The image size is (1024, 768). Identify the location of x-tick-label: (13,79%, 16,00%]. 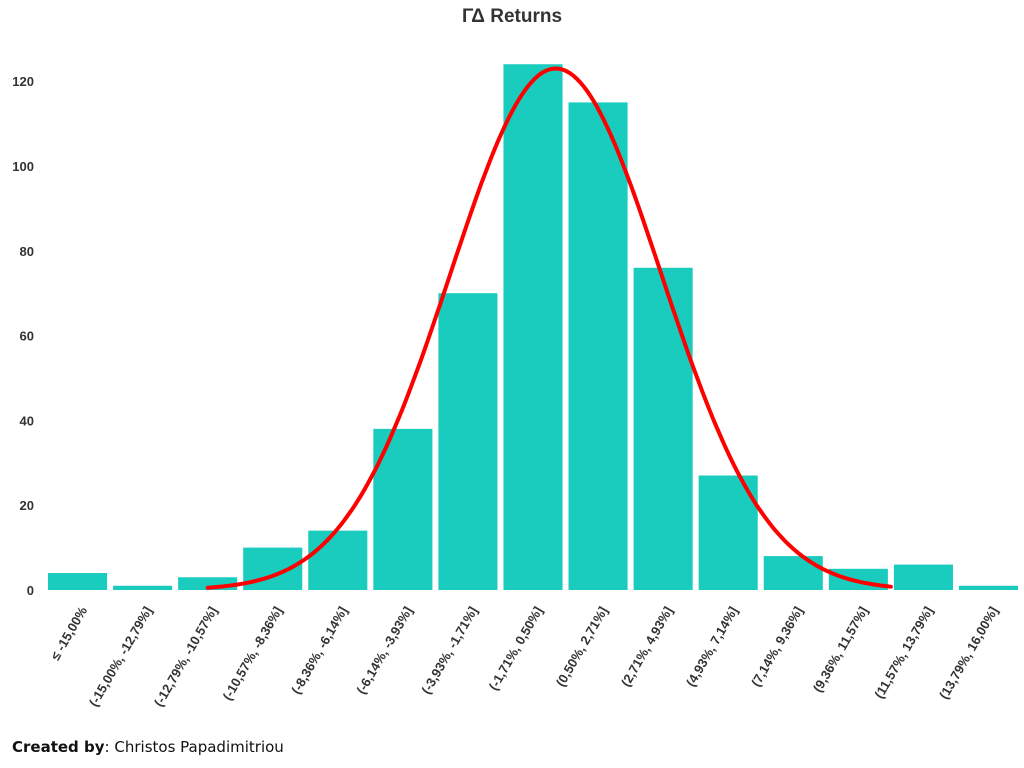
(968, 653).